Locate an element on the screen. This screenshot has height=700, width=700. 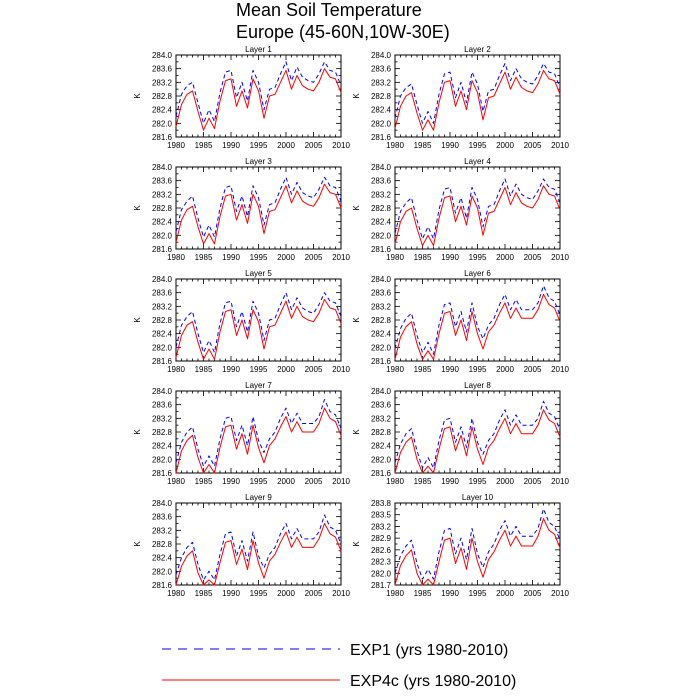
chart-subtitle: Europe (45-60N,10W-30E) is located at coordinates (343, 32).